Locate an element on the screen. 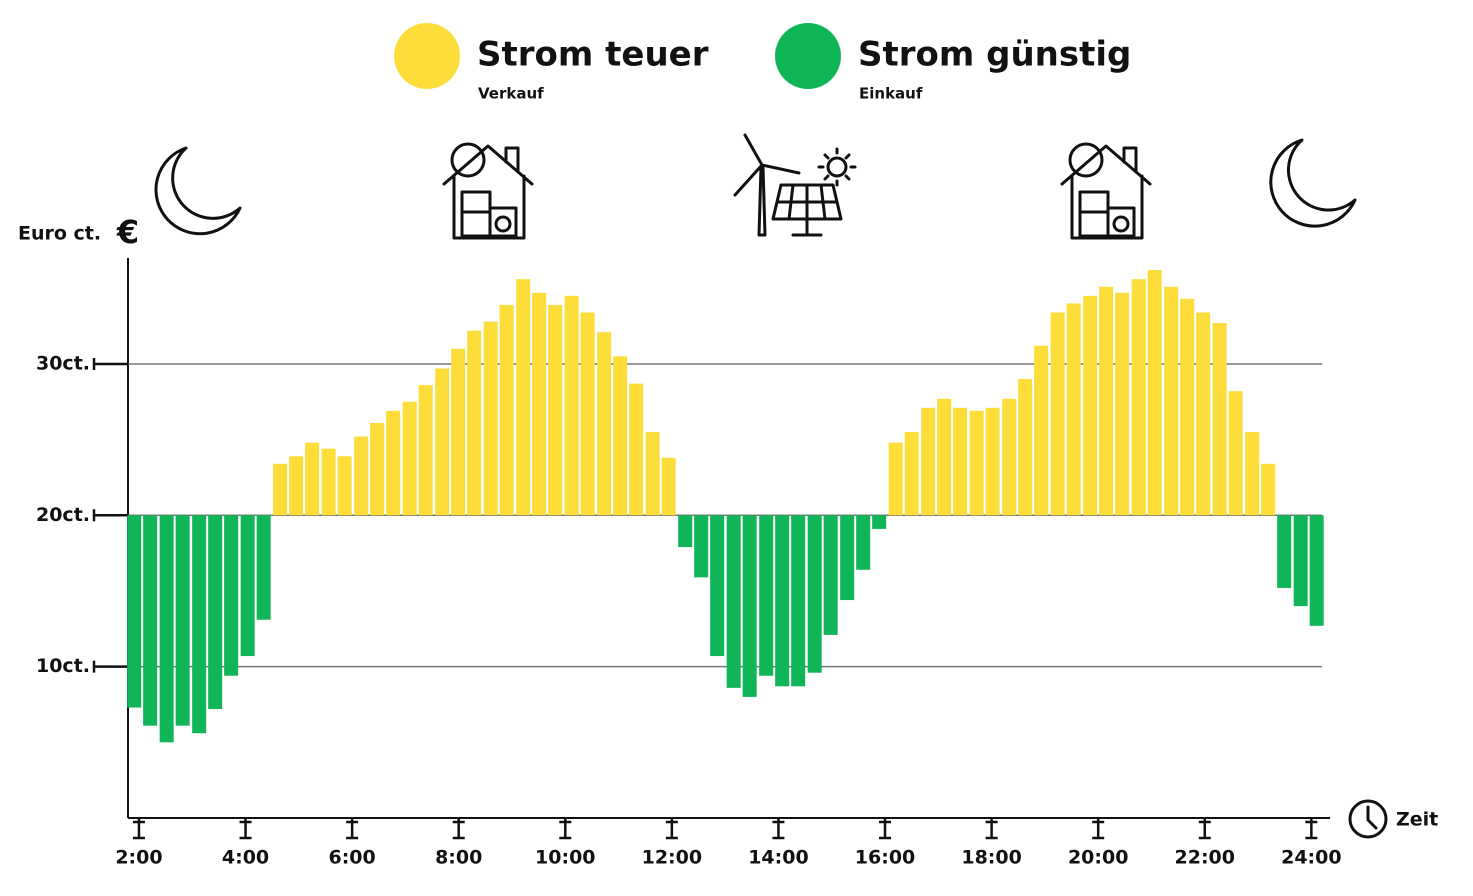 The height and width of the screenshot is (896, 1473). x-tick-label: 14:00 is located at coordinates (778, 858).